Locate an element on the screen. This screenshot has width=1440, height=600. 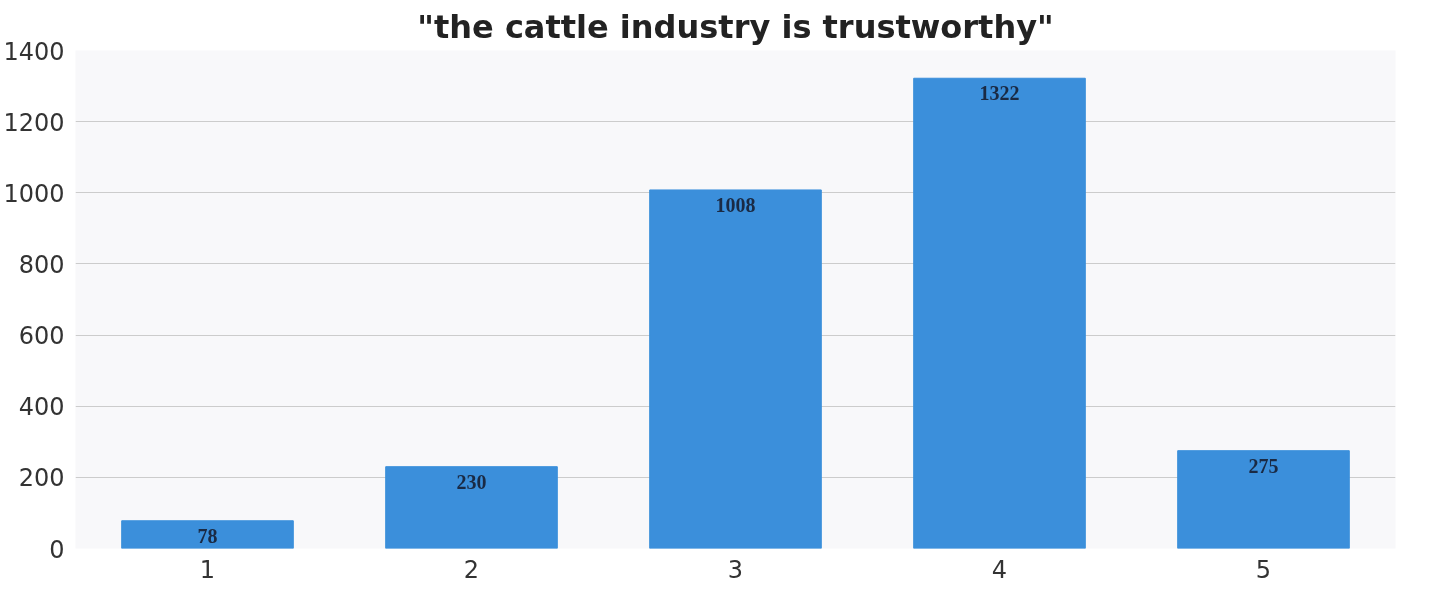
y-tick-label: 1200 is located at coordinates (34, 122).